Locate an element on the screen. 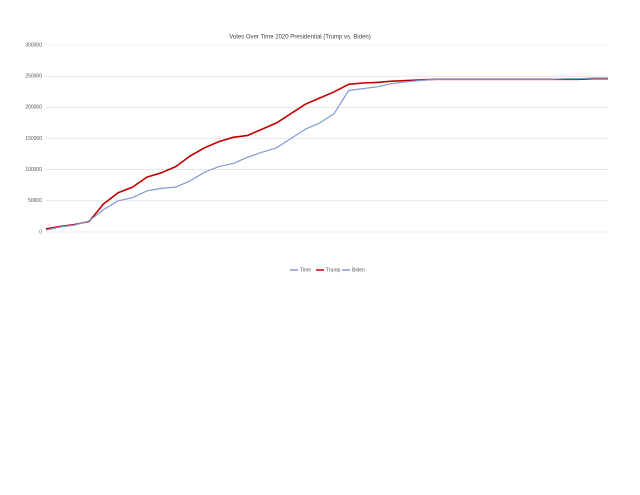  legend-label: Trump is located at coordinates (333, 270).